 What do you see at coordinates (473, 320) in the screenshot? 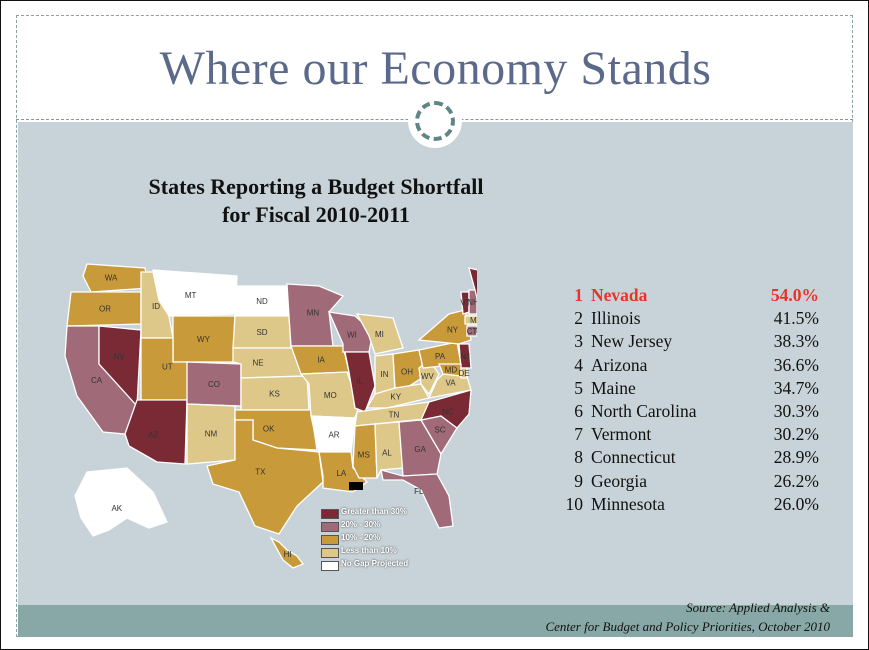
I see `state-label-ma: MA` at bounding box center [473, 320].